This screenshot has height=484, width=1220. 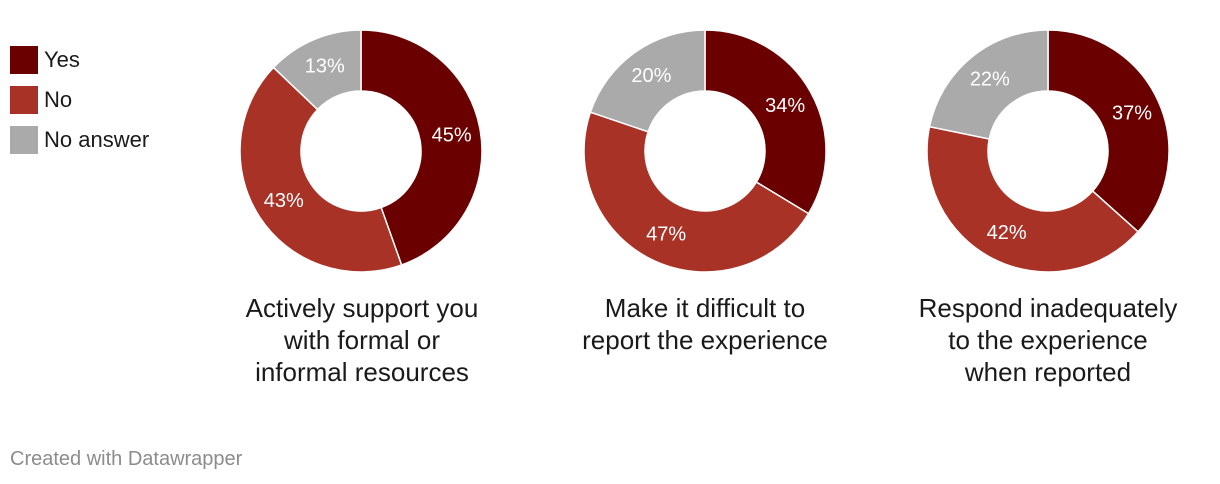 I want to click on chart-title-3-line-2: to the experience, so click(x=1048, y=340).